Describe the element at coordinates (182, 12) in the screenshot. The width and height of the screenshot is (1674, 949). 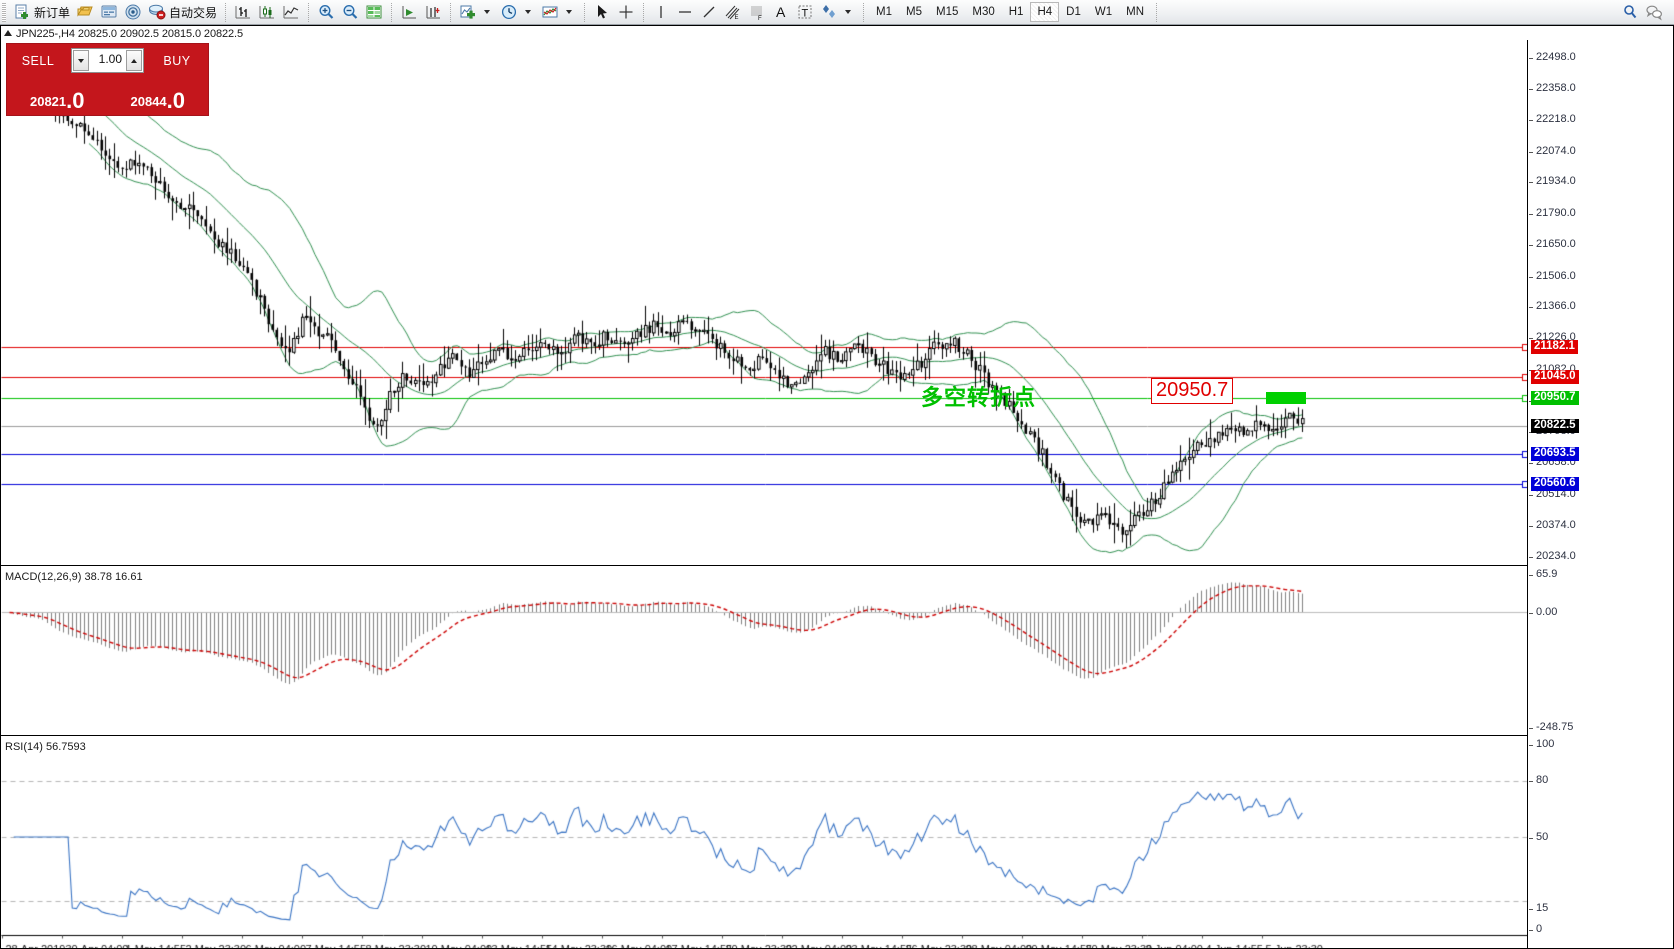
I see `autotrading-button: 自动交易` at that location.